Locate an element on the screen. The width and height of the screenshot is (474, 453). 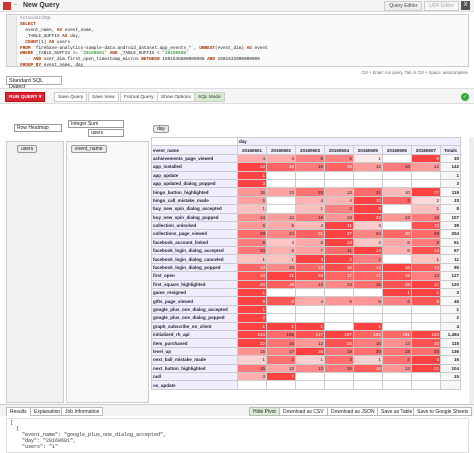
table-row: os_update is located at coordinates (306, 385).